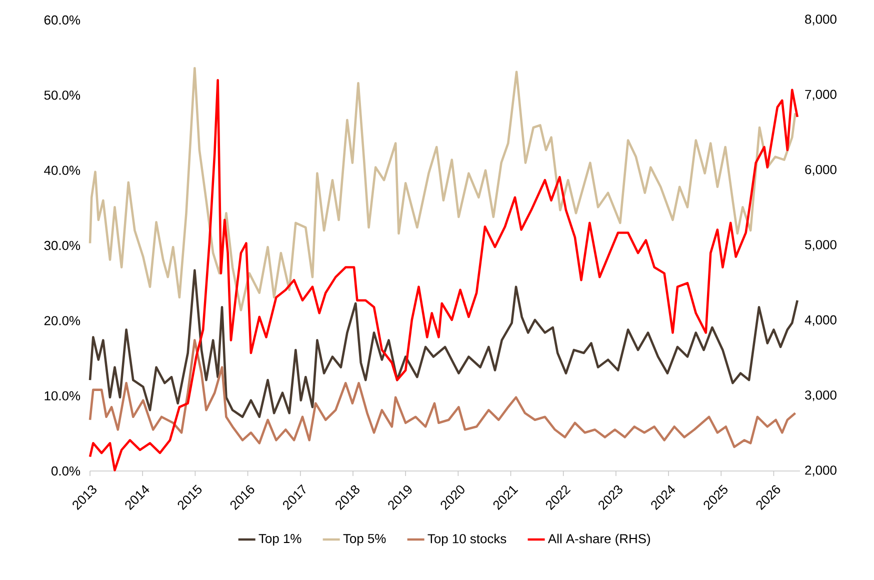  Describe the element at coordinates (65, 471) in the screenshot. I see `y-tick-label: 0.0%` at that location.